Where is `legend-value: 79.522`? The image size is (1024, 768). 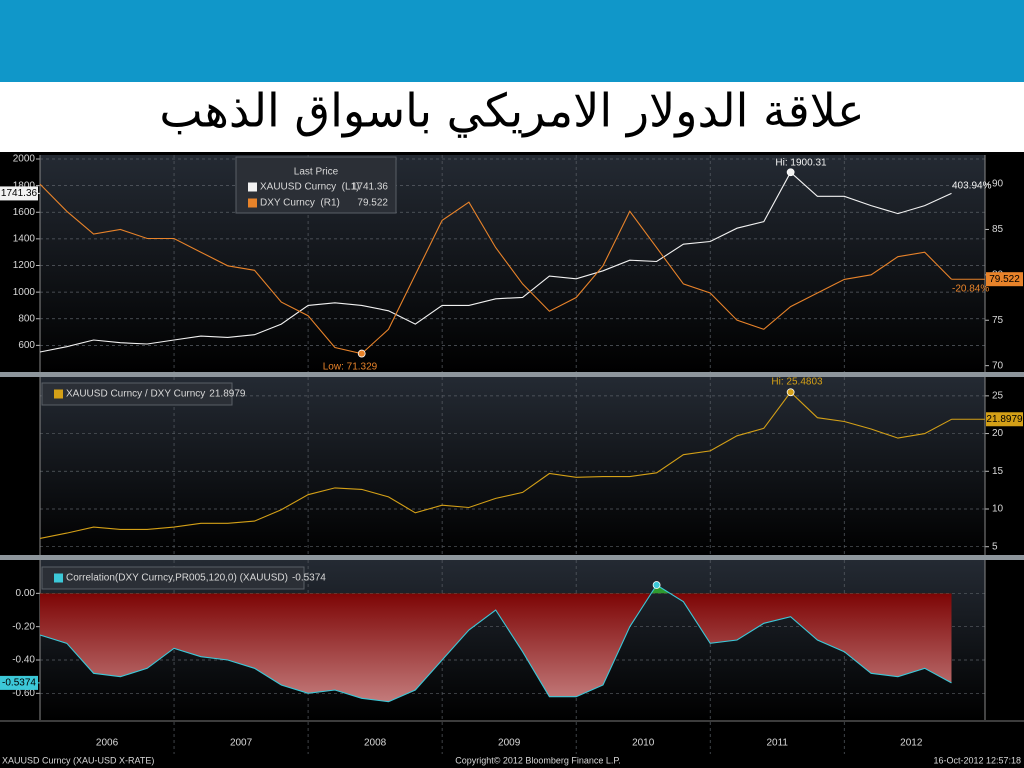
legend-value: 79.522 is located at coordinates (372, 203).